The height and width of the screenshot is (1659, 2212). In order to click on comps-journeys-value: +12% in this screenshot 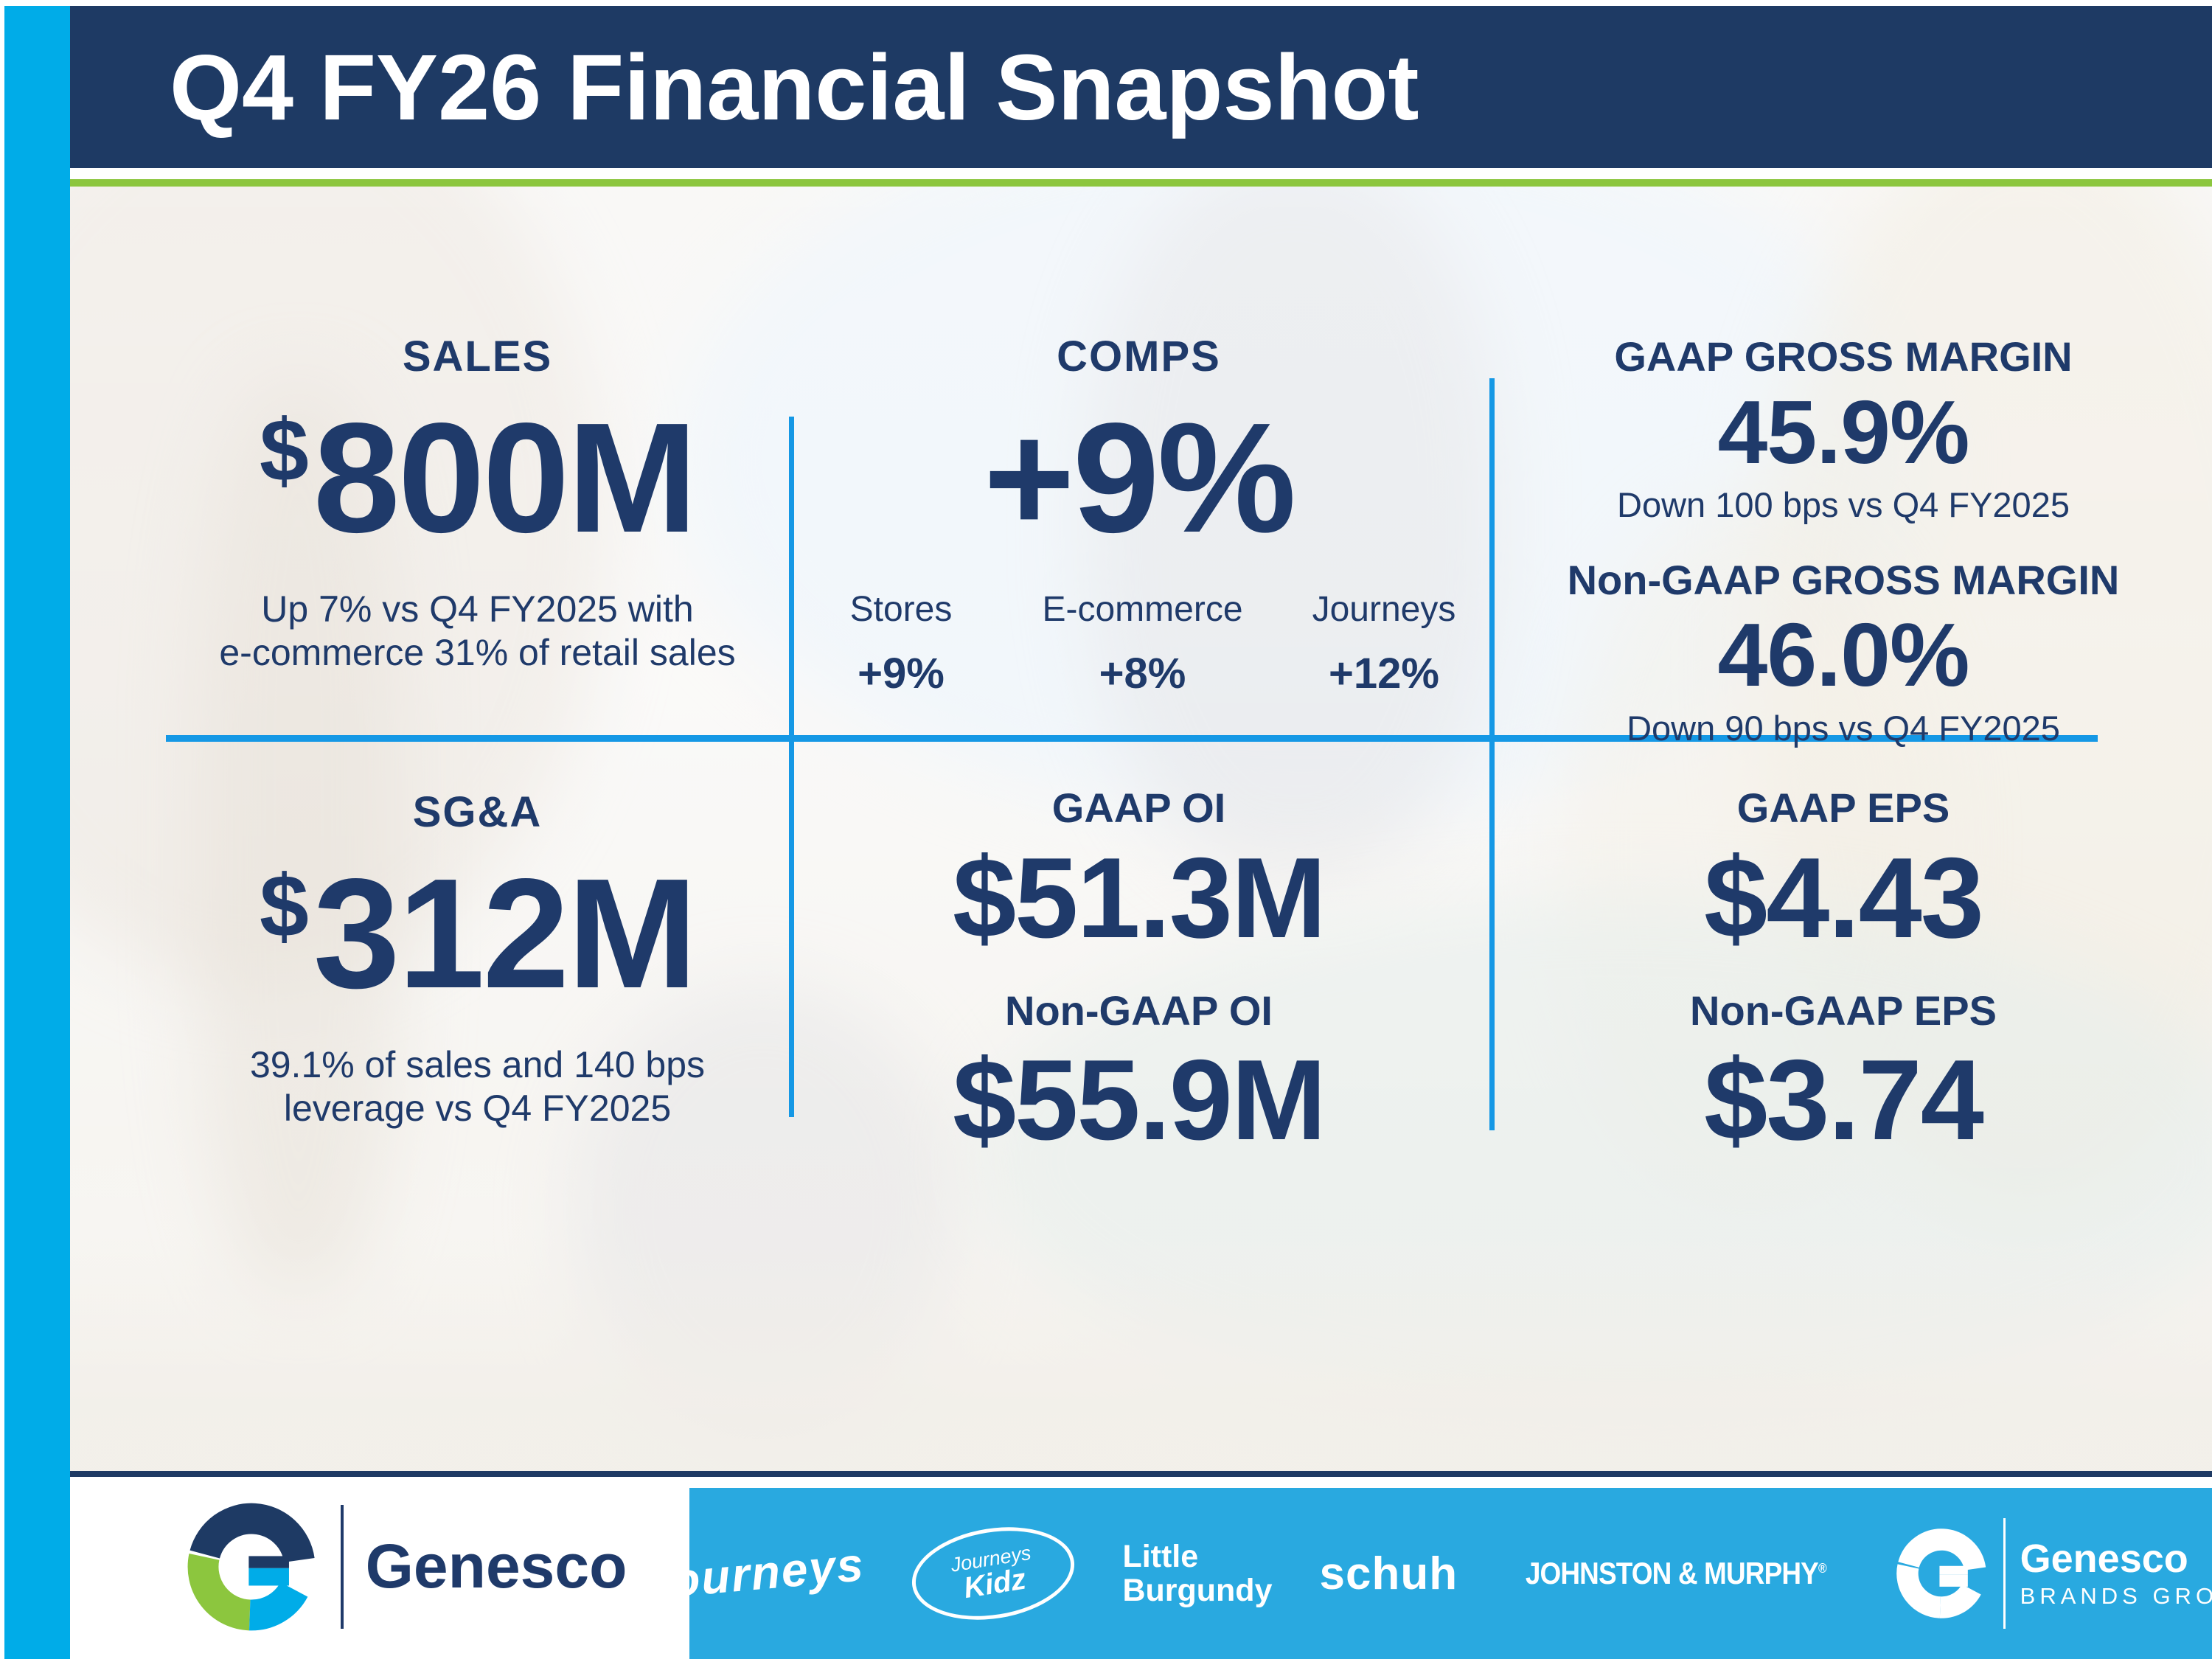, I will do `click(1384, 674)`.